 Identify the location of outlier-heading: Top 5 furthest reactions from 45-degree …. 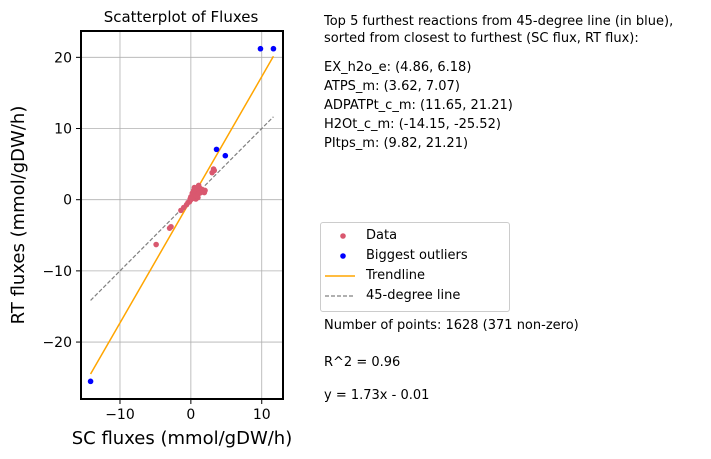
(498, 30).